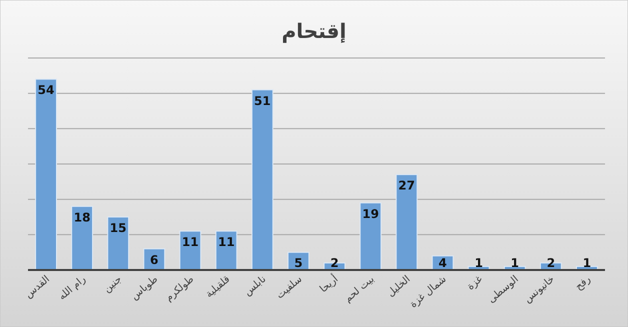 This screenshot has height=327, width=628. I want to click on data-label: 15, so click(118, 228).